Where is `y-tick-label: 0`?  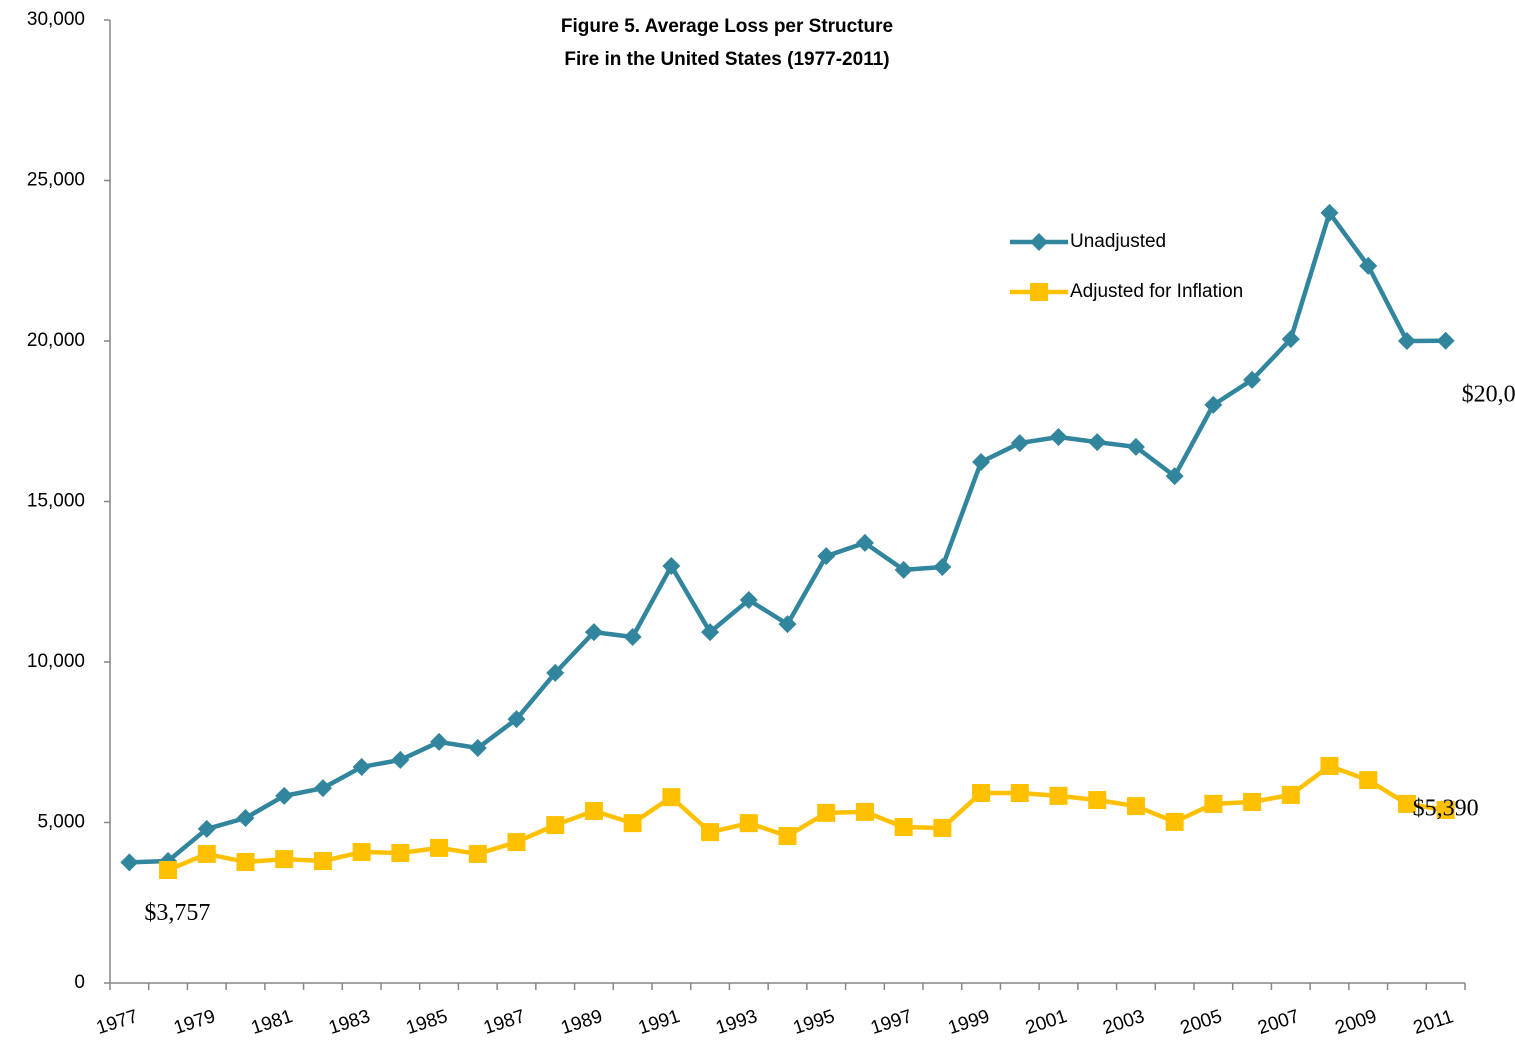 y-tick-label: 0 is located at coordinates (79, 982).